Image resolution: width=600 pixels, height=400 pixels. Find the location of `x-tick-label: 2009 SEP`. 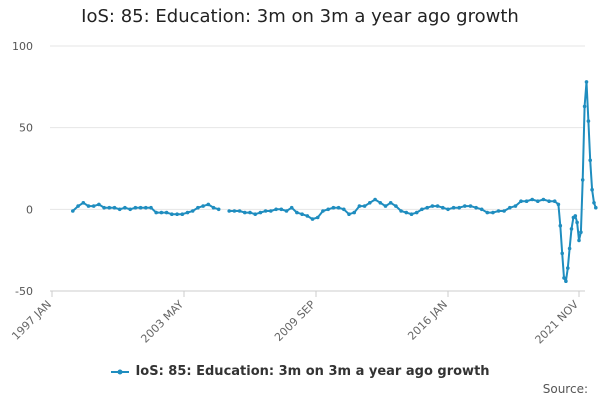

x-tick-label: 2009 SEP is located at coordinates (295, 321).